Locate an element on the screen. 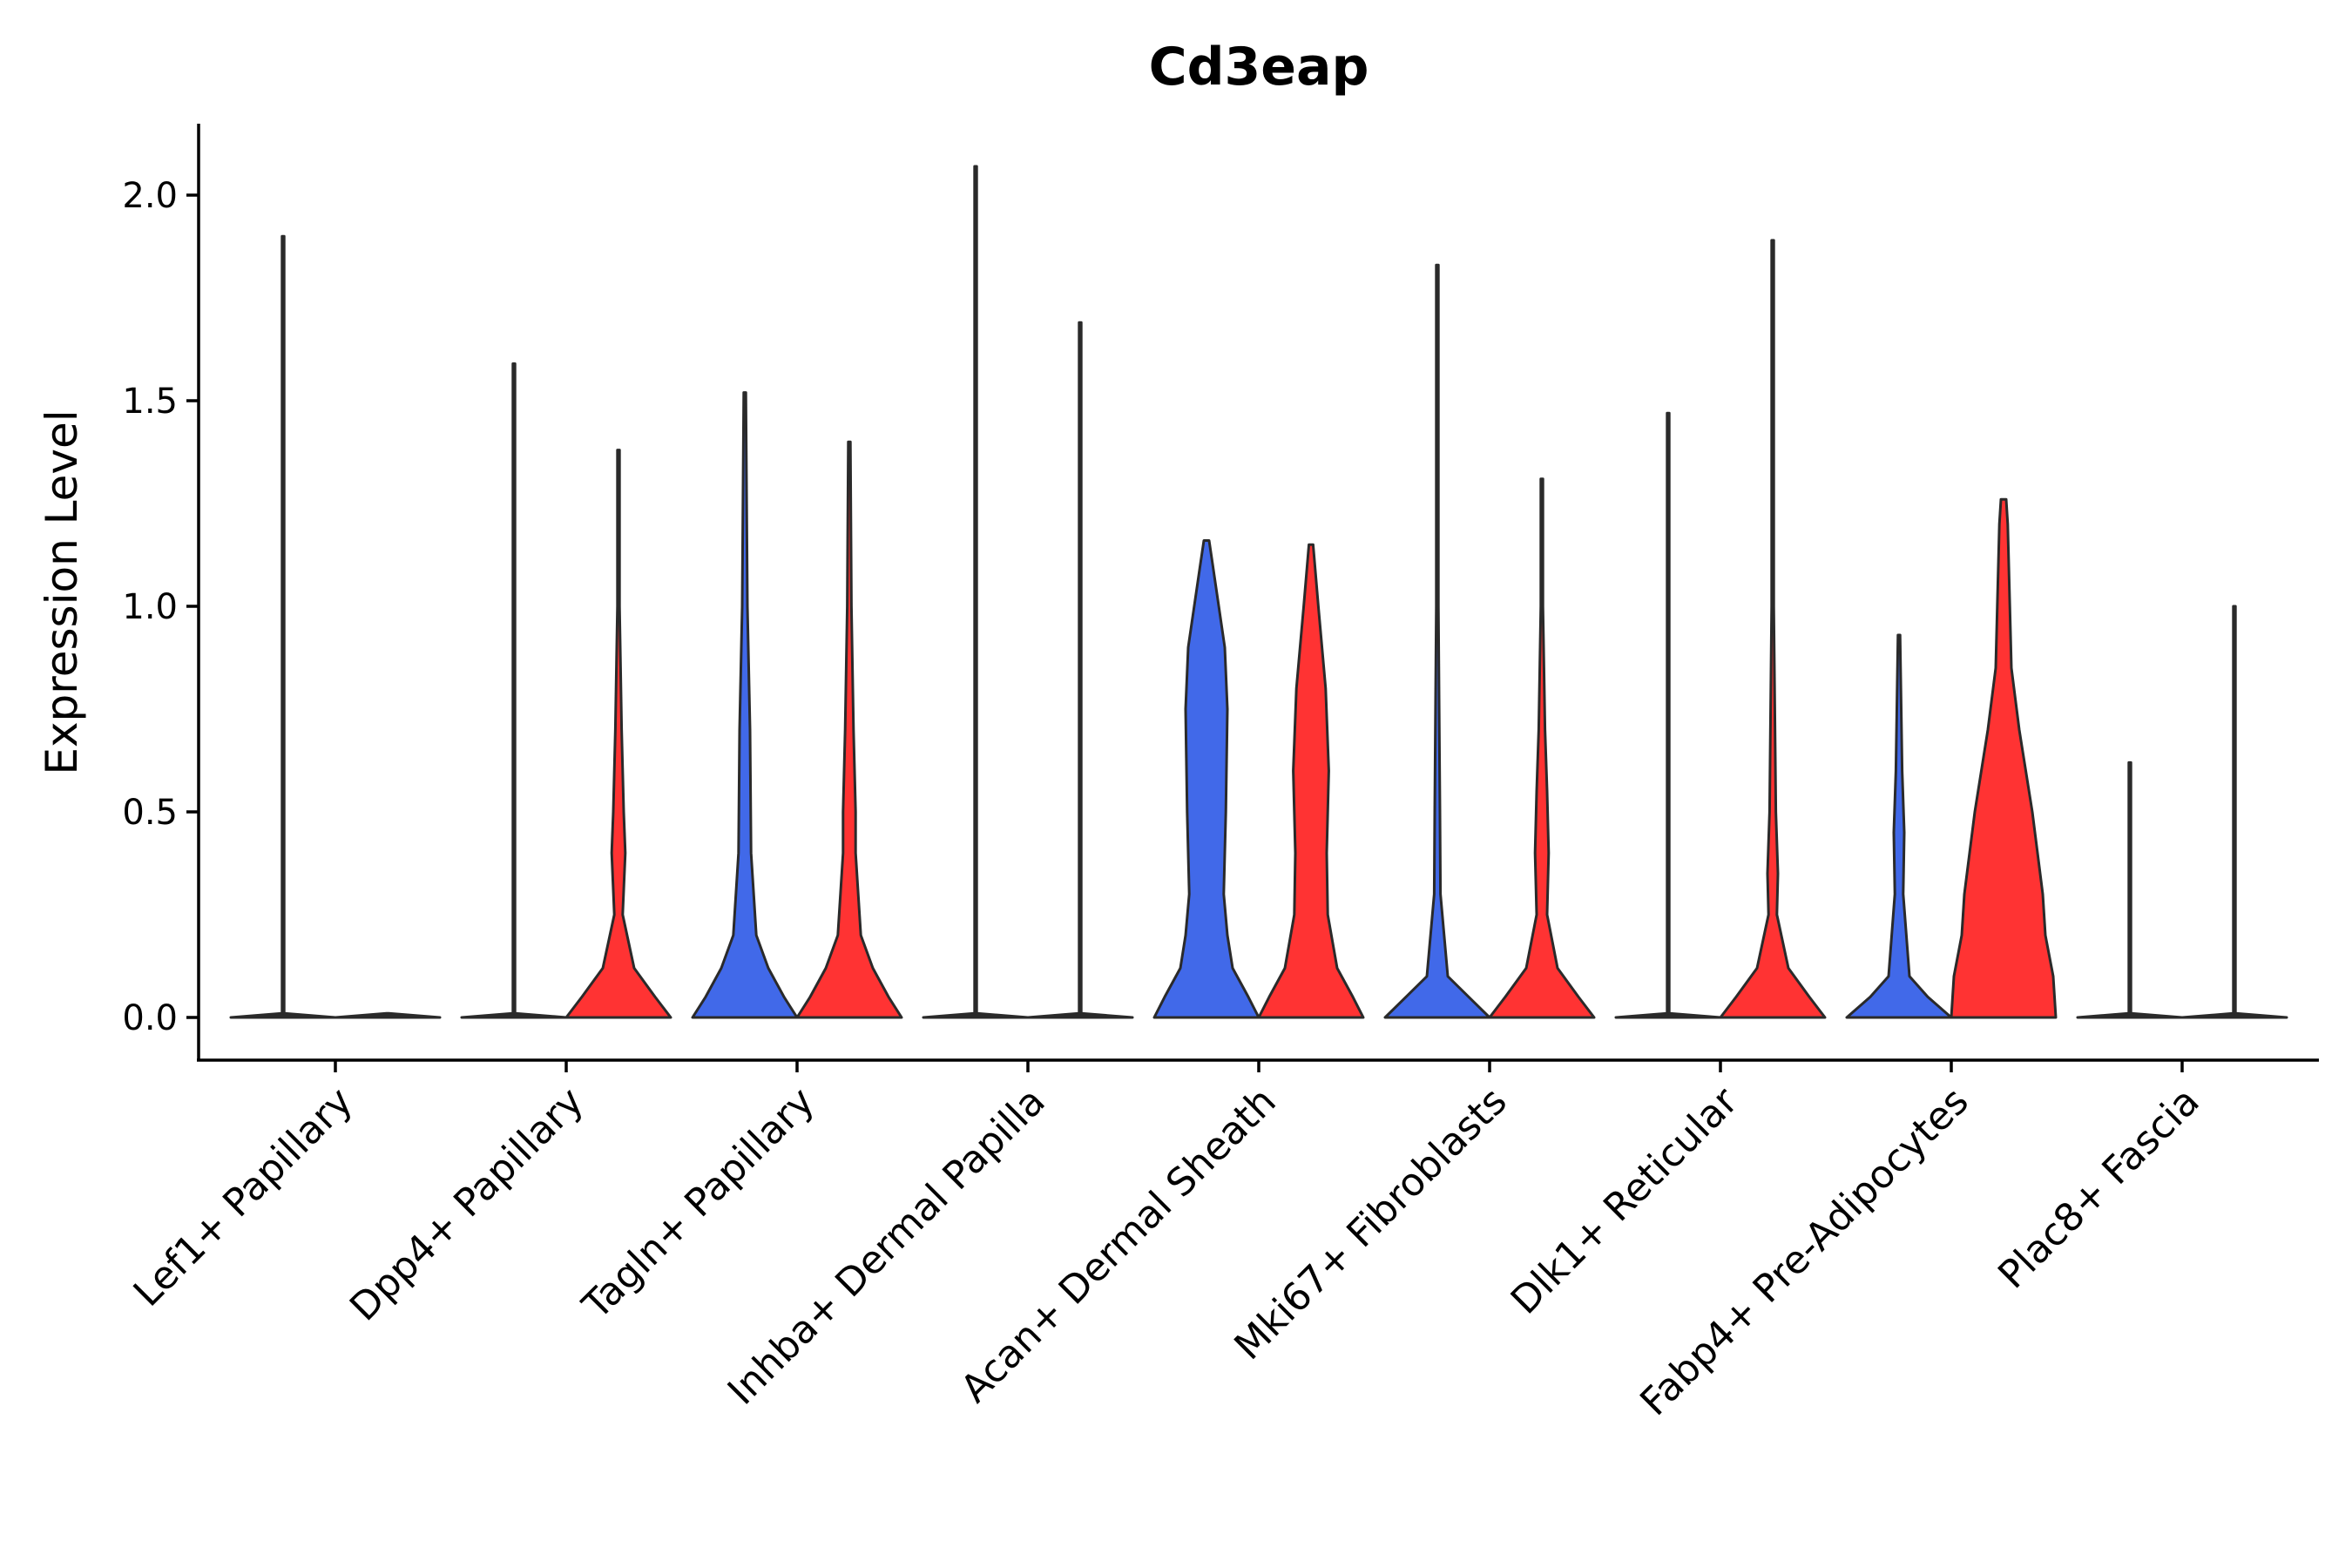 The height and width of the screenshot is (1568, 2352). y-axis: 0.0 0.5 1.0 1.5 2.0 is located at coordinates (161, 607).